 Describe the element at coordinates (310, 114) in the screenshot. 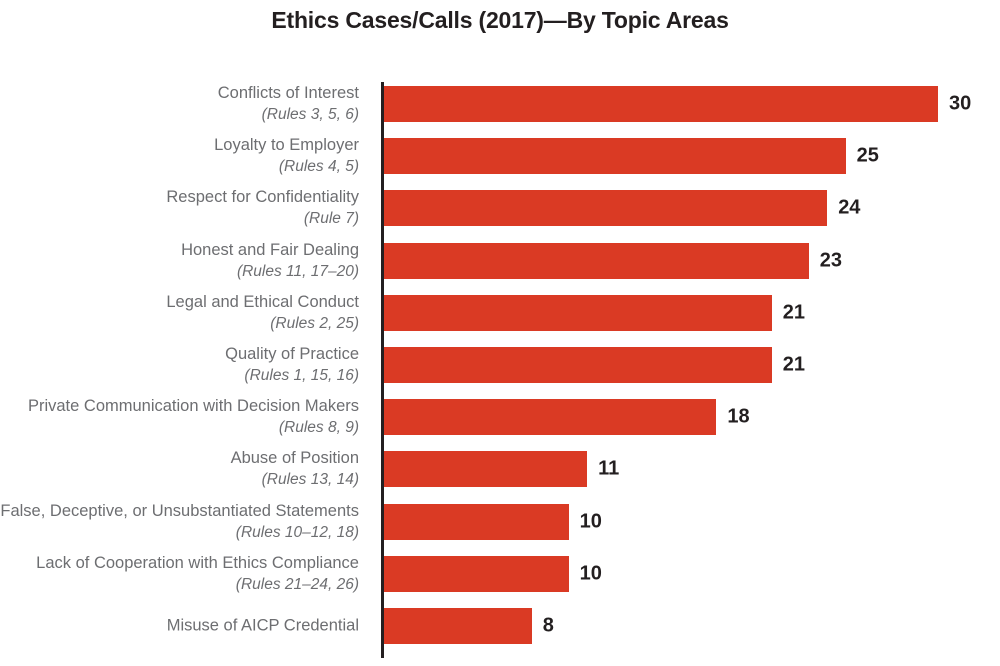

I see `category-label-rules: (Rules 3, 5, 6)` at that location.